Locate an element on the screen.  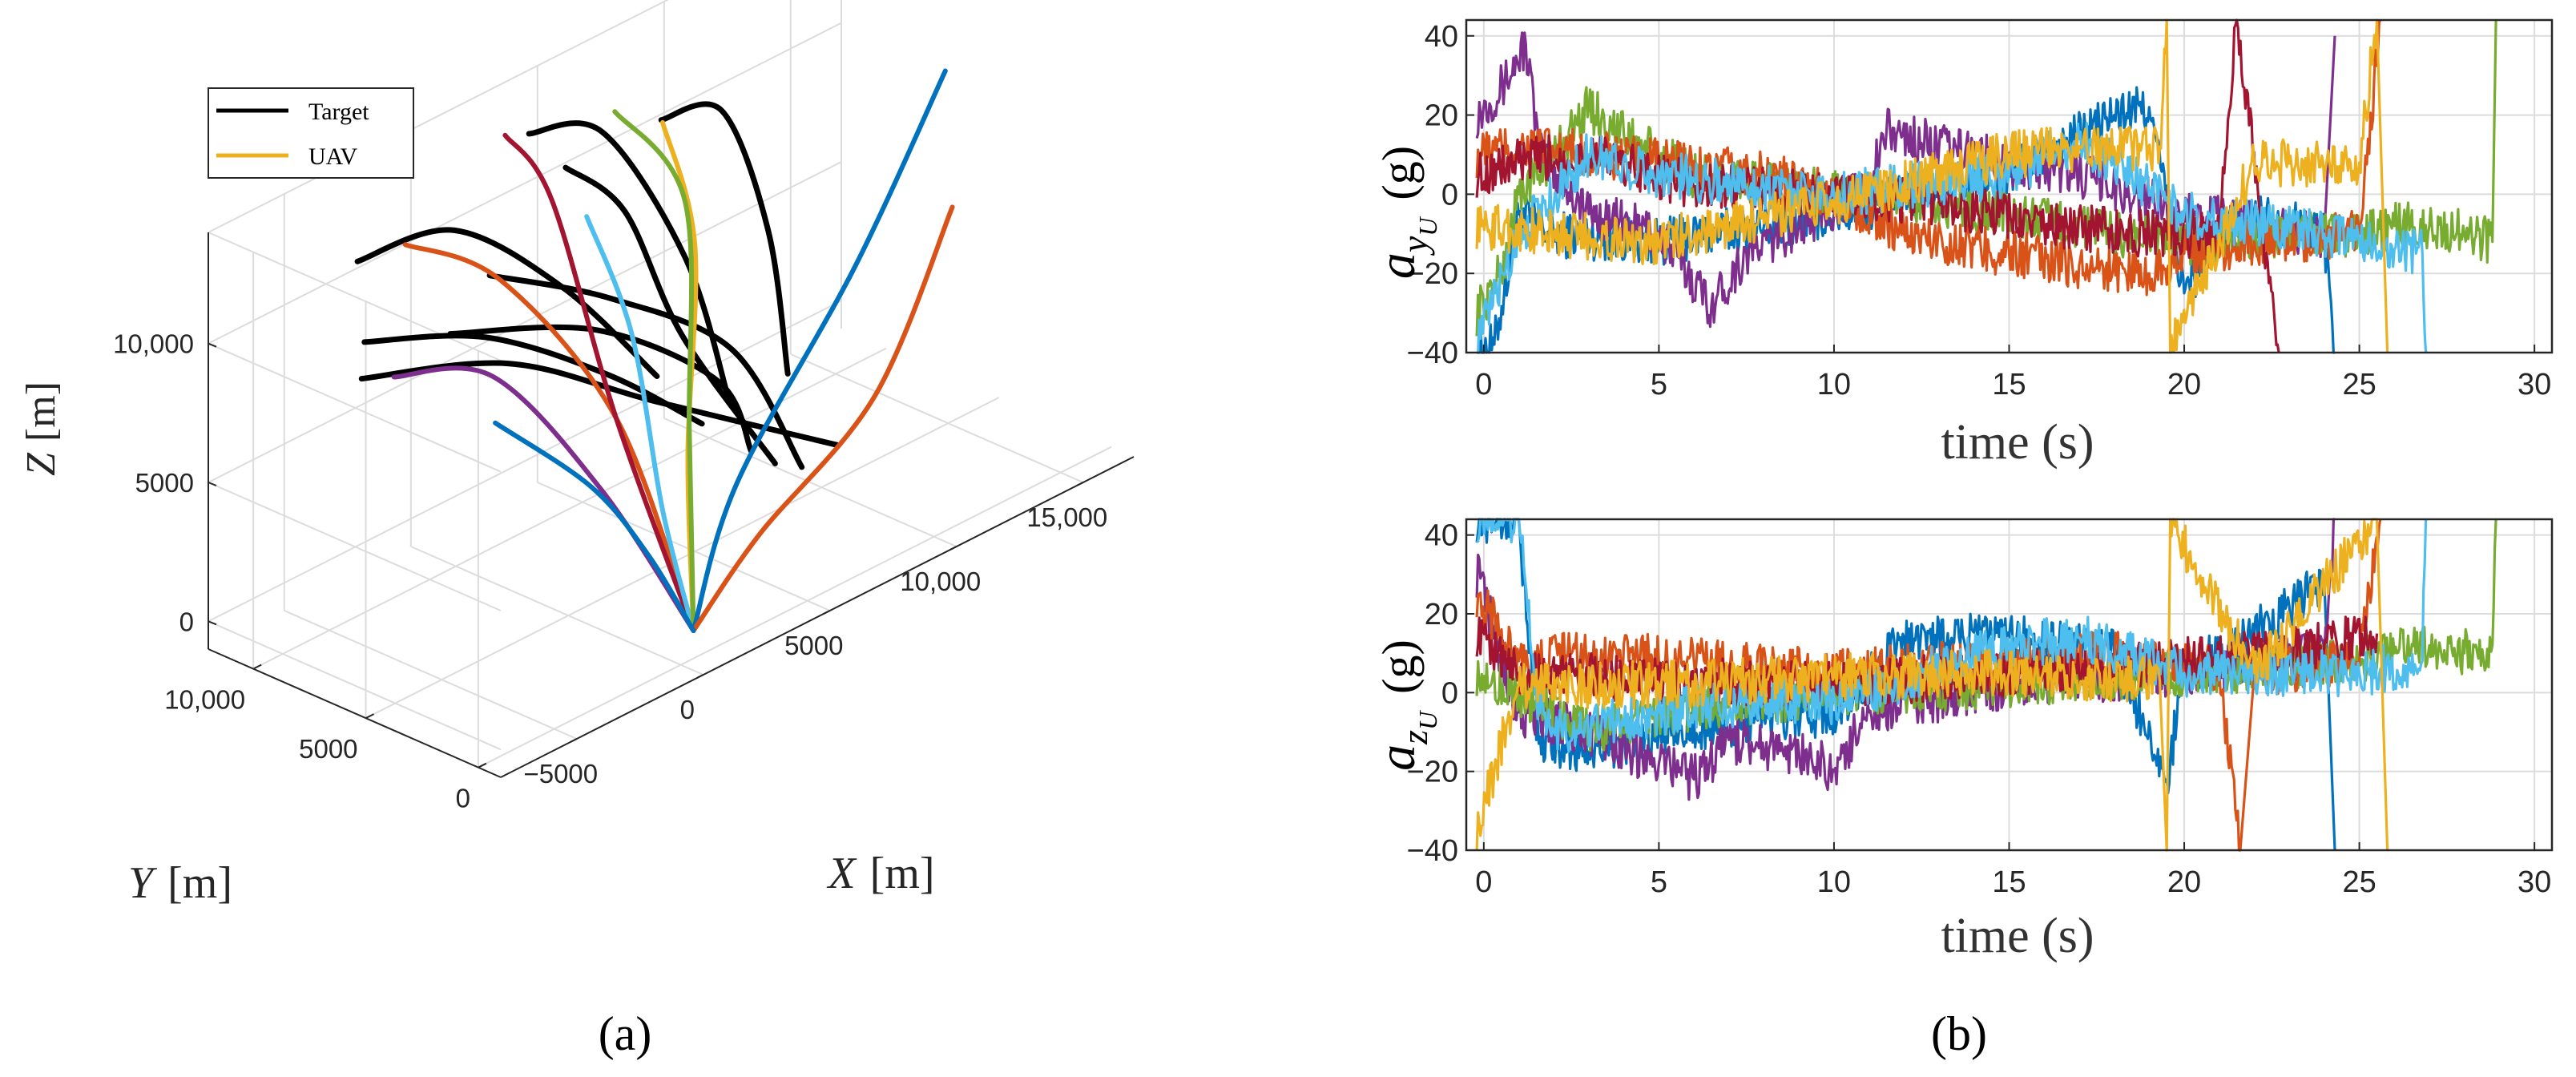
bt-axes-box is located at coordinates (2009, 186).